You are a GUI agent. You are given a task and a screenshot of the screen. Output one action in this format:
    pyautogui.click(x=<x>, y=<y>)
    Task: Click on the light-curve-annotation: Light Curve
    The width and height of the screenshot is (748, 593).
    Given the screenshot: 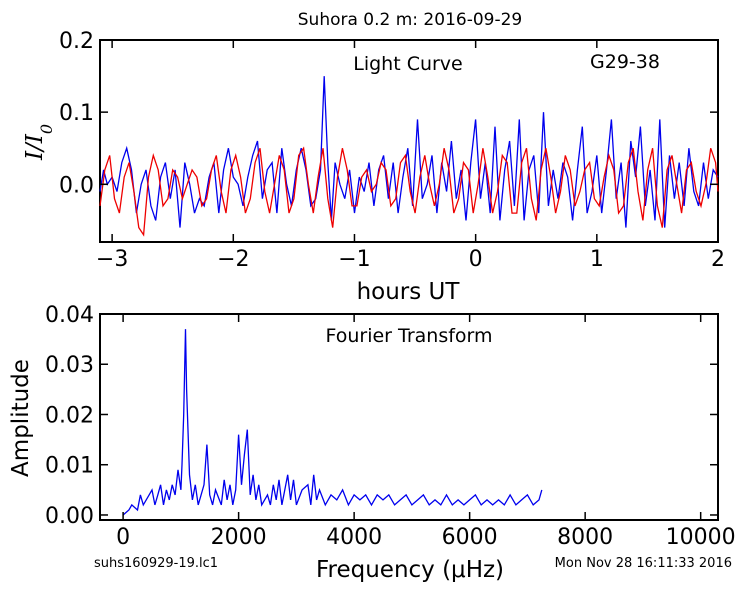 What is the action you would take?
    pyautogui.click(x=408, y=64)
    